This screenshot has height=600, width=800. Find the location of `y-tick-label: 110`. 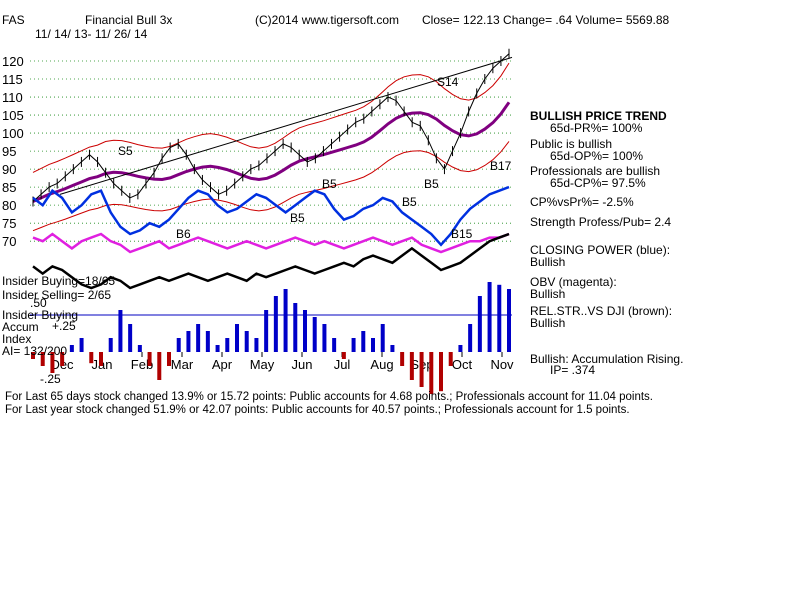

y-tick-label: 110 is located at coordinates (12, 97).